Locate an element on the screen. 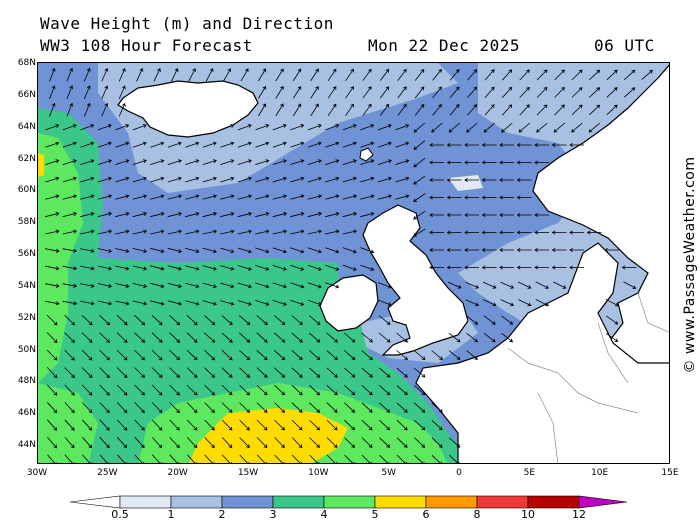 Image resolution: width=700 pixels, height=525 pixels. lon-tick-label: 5W is located at coordinates (388, 473).